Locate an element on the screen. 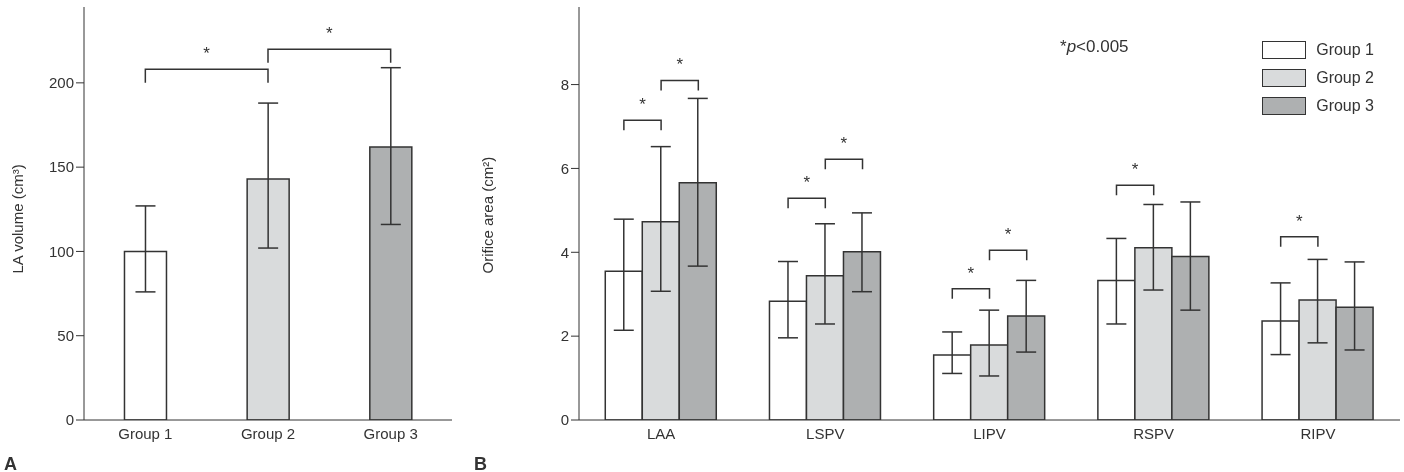 The height and width of the screenshot is (472, 1404). y-axis-title: LA volume (cm³) is located at coordinates (18, 219).